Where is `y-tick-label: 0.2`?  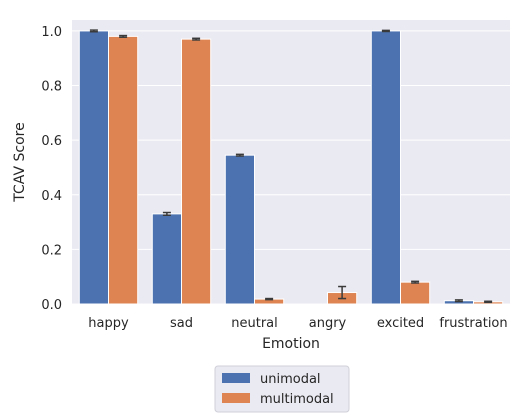 y-tick-label: 0.2 is located at coordinates (51, 250).